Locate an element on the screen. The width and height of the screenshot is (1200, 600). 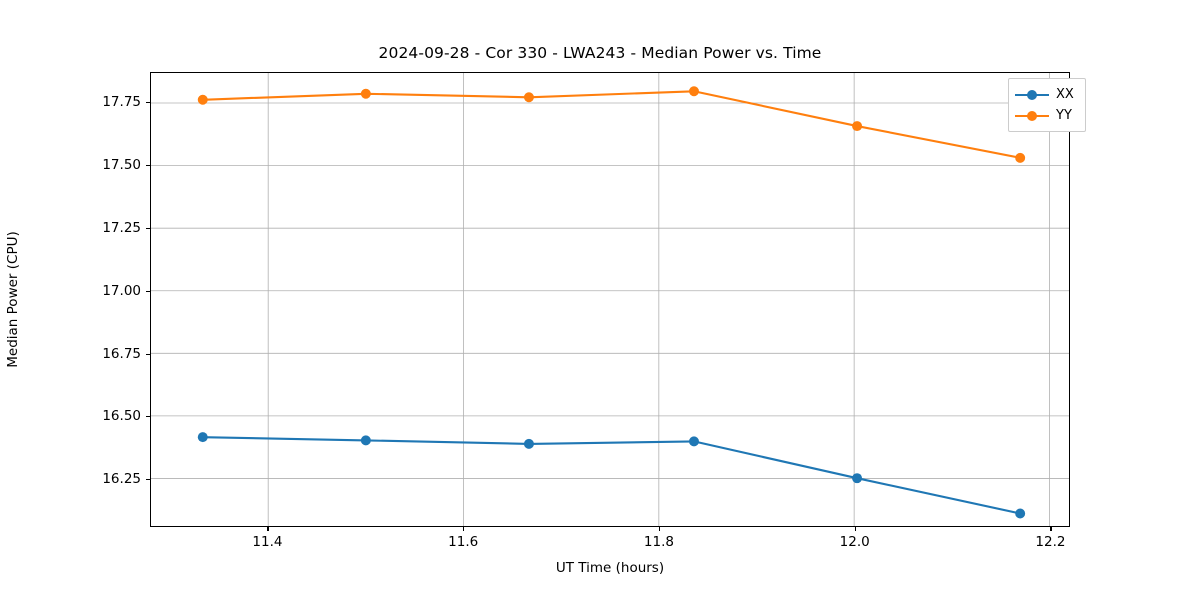
legend-swatch-yy is located at coordinates (1032, 116).